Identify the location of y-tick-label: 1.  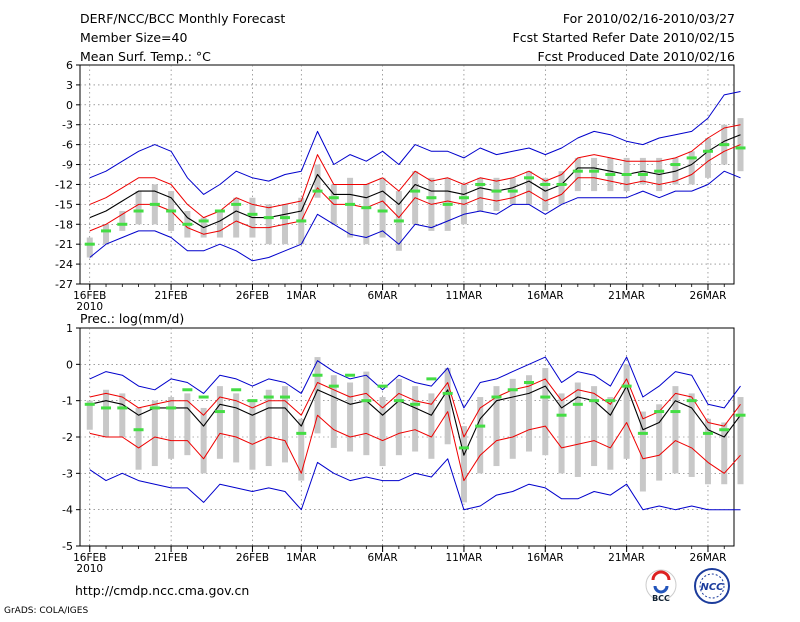
(69, 328).